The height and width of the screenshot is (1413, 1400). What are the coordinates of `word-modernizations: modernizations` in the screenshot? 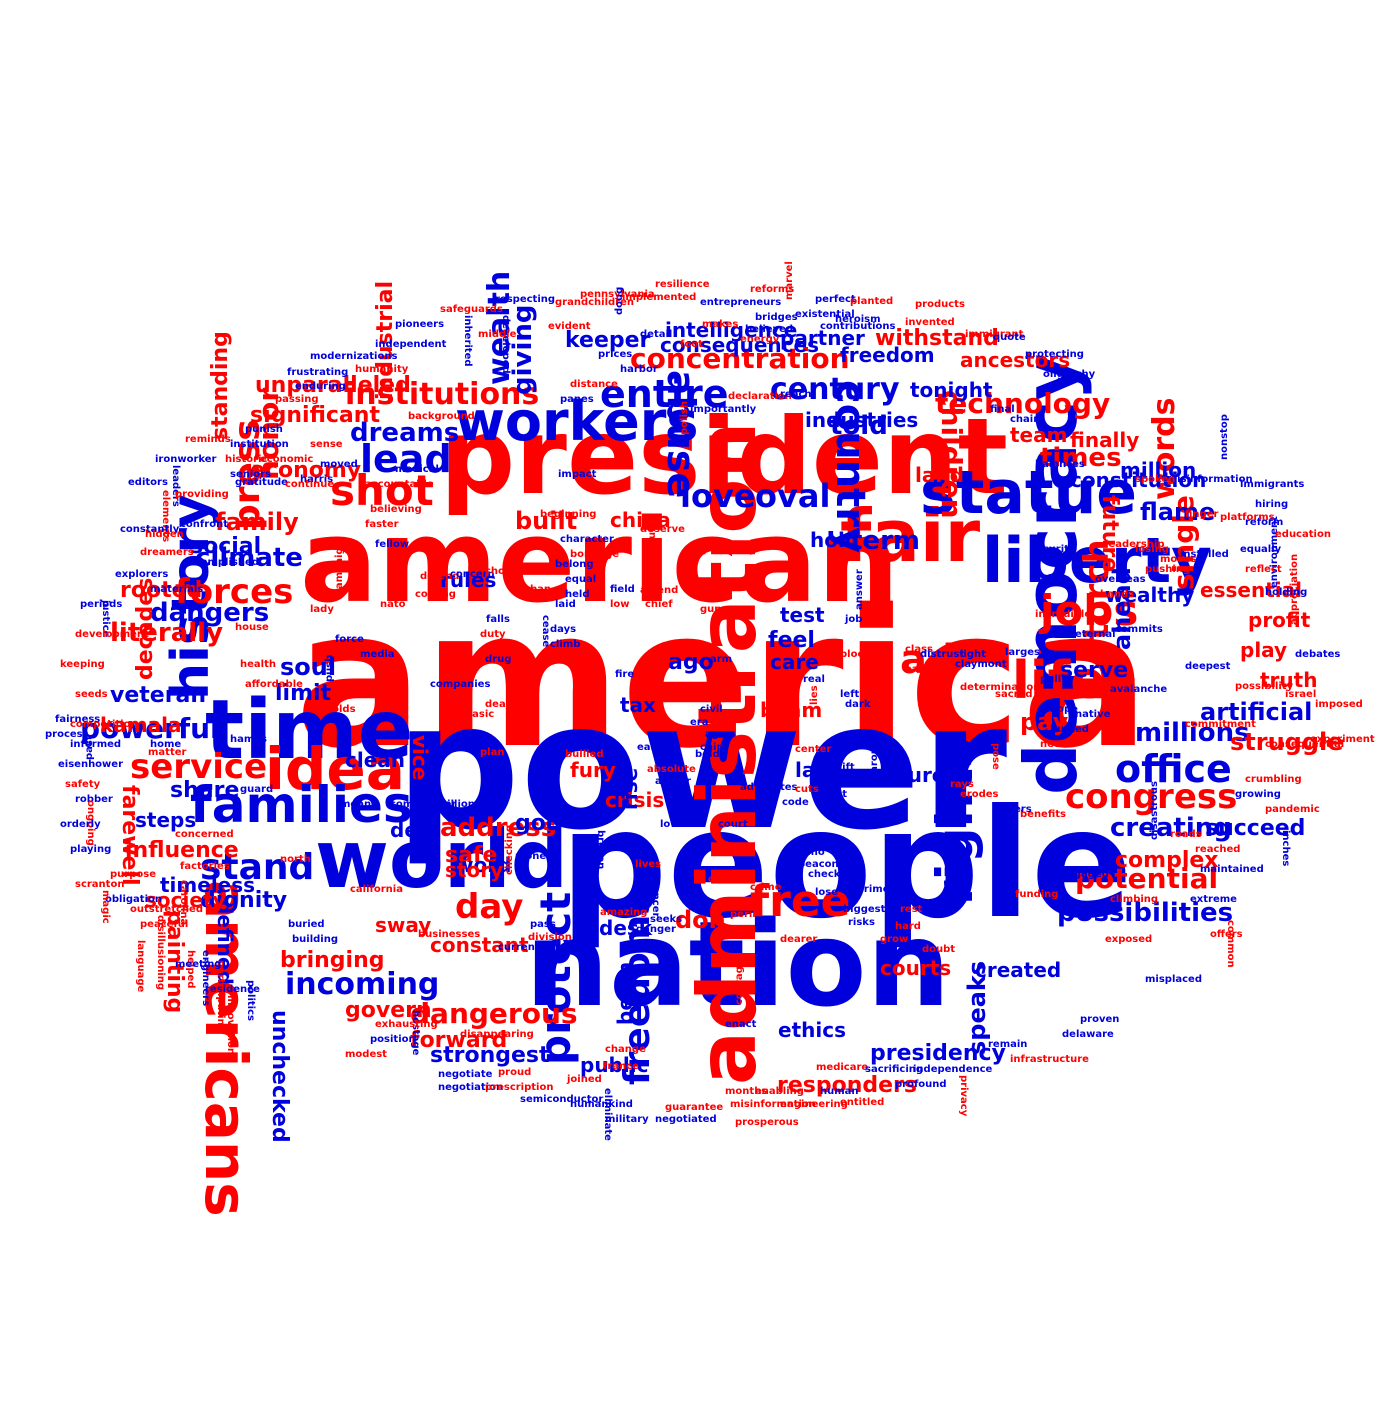 It's located at (354, 356).